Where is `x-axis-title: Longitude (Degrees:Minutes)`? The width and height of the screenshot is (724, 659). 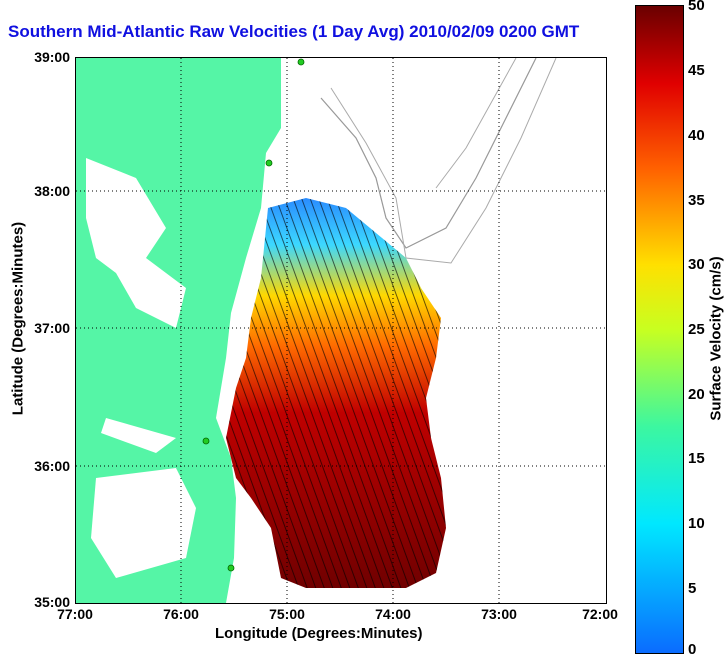 x-axis-title: Longitude (Degrees:Minutes) is located at coordinates (319, 633).